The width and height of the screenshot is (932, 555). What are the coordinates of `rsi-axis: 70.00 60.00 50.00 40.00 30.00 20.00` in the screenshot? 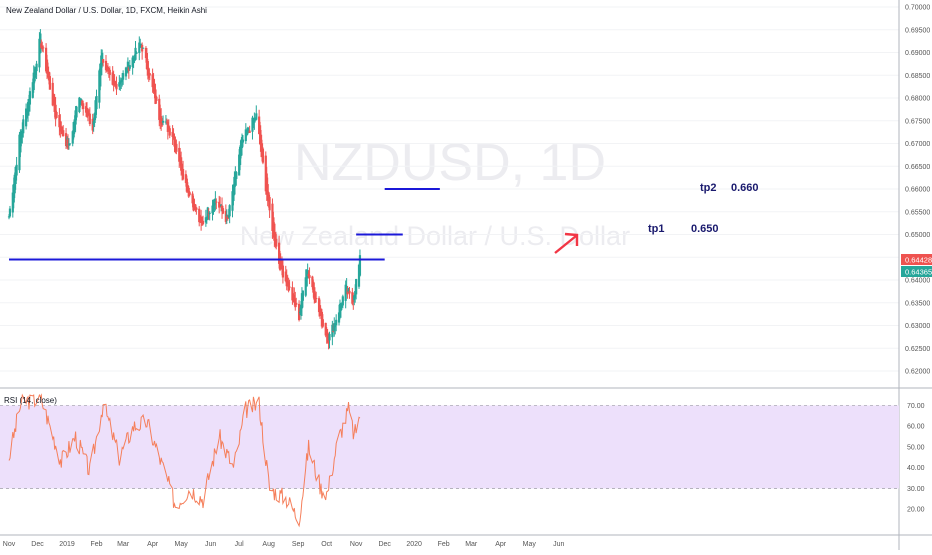 It's located at (916, 458).